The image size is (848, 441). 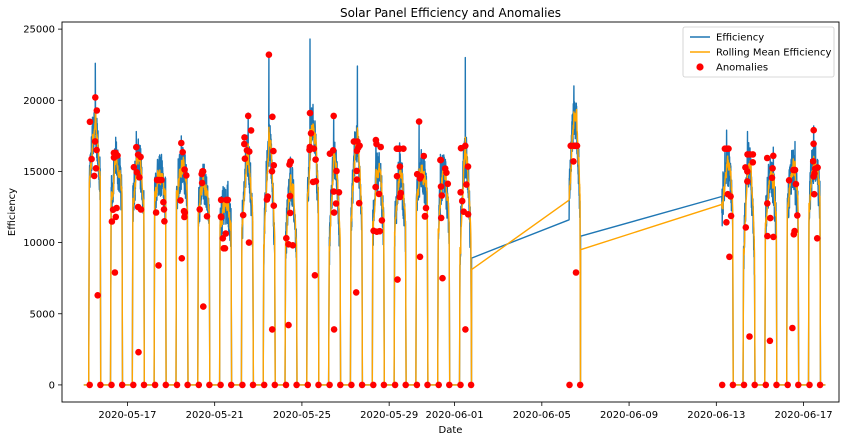 What do you see at coordinates (742, 68) in the screenshot?
I see `legend-anomalies-label: Anomalies` at bounding box center [742, 68].